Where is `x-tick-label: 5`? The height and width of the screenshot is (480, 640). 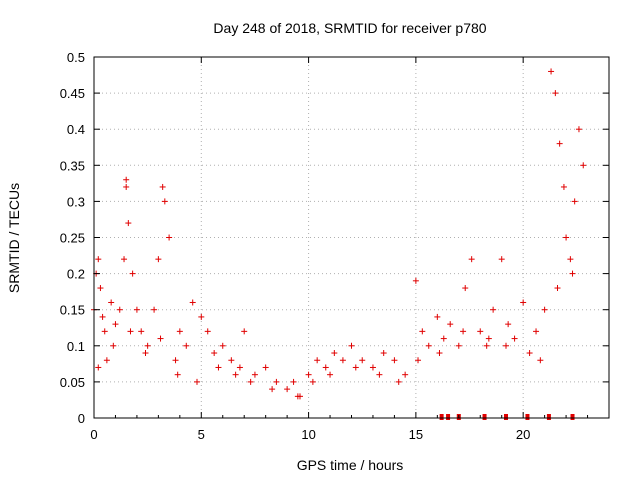 x-tick-label: 5 is located at coordinates (201, 434).